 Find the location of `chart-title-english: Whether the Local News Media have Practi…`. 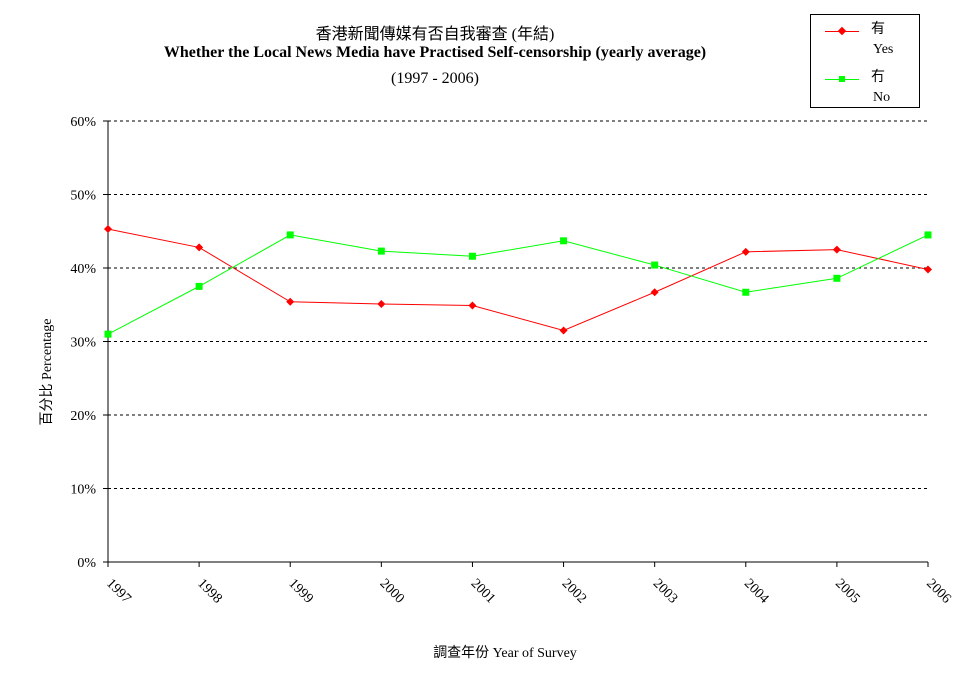

chart-title-english: Whether the Local News Media have Practi… is located at coordinates (435, 52).